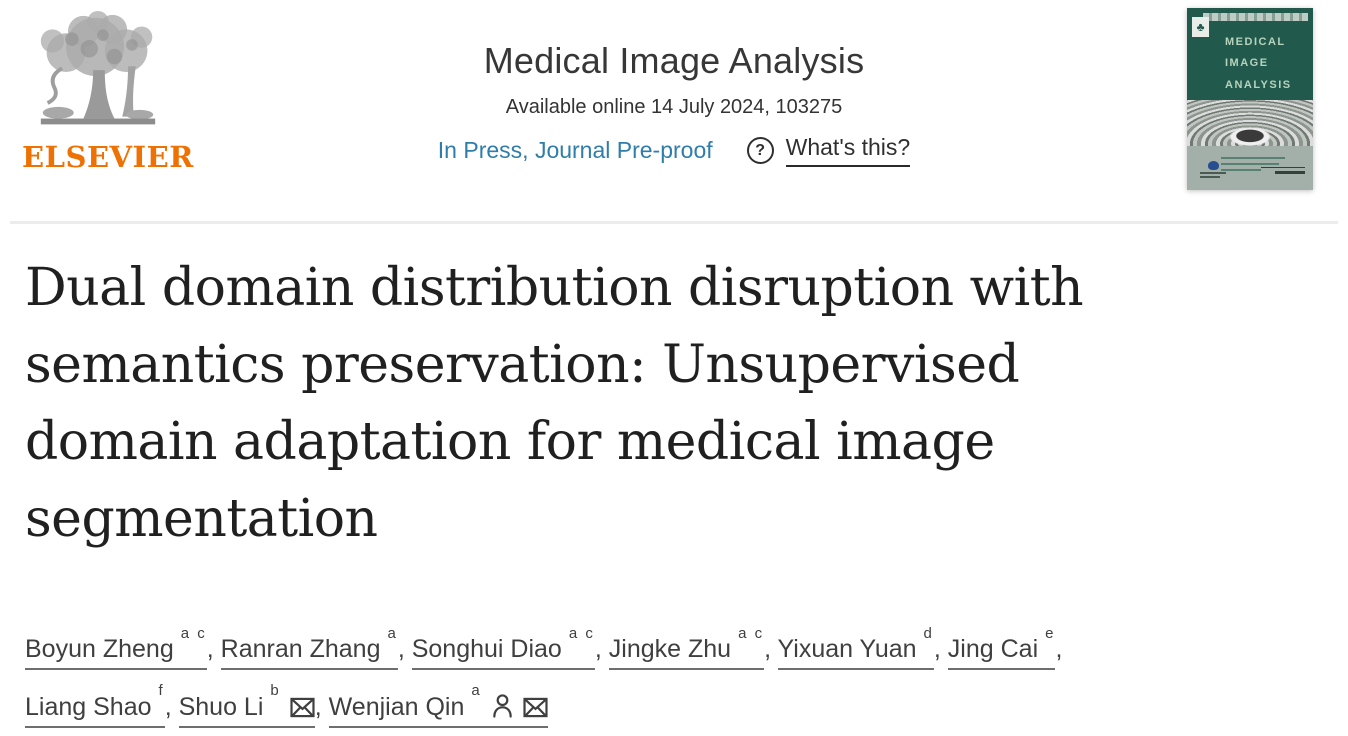 The height and width of the screenshot is (736, 1348). Describe the element at coordinates (993, 649) in the screenshot. I see `author-name: Jing Cai` at that location.